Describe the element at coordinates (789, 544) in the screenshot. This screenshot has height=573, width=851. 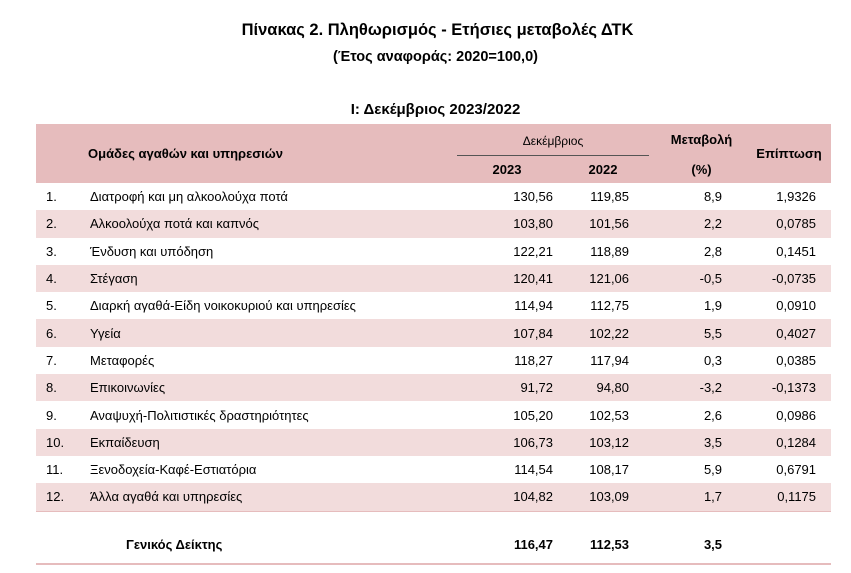
I see `total-impact` at that location.